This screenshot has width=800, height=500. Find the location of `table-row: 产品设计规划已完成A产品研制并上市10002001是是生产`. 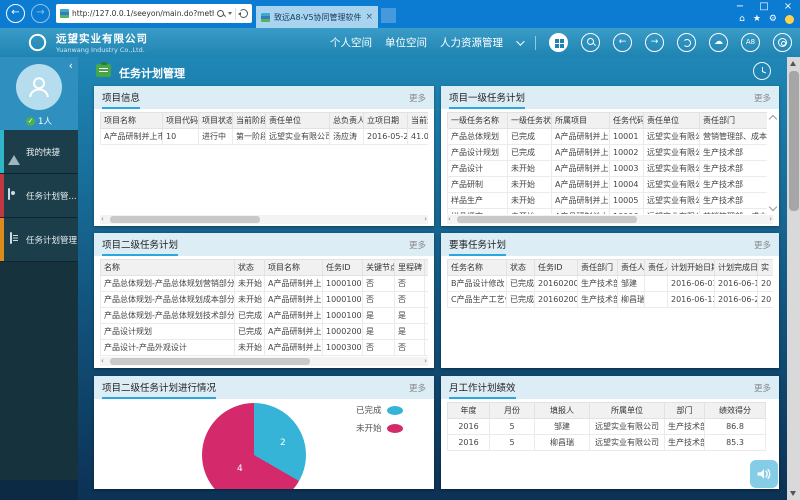

table-row: 产品设计规划已完成A产品研制并上市10002001是是生产 is located at coordinates (264, 331).